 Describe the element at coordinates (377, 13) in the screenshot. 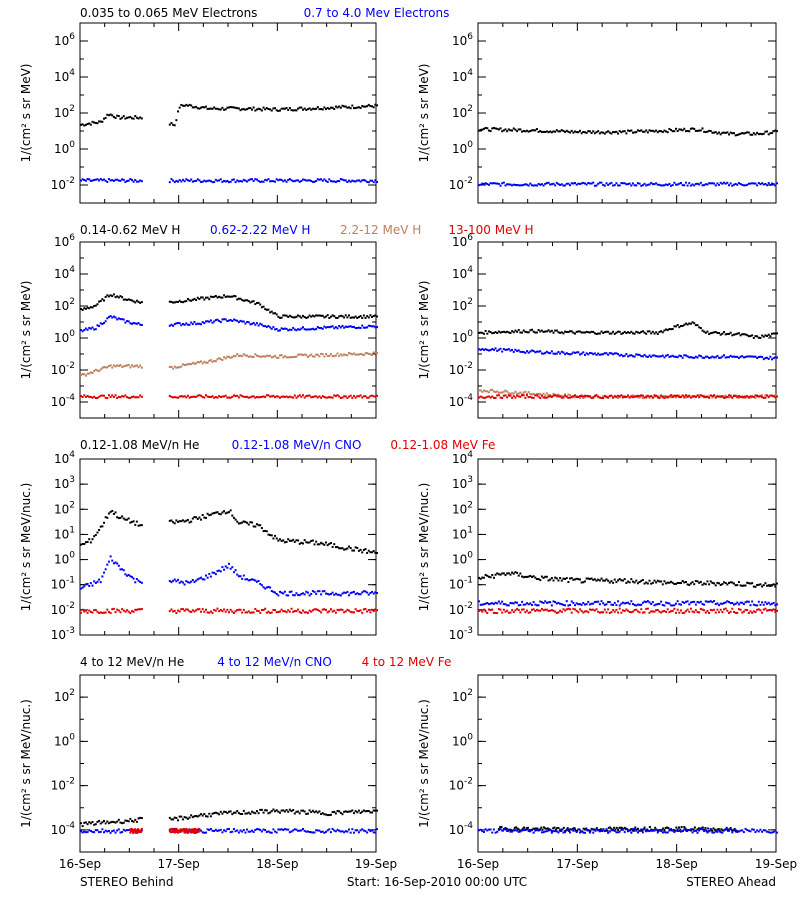

I see `legend-0-1: 0.7 to 4.0 Mev Electrons` at that location.